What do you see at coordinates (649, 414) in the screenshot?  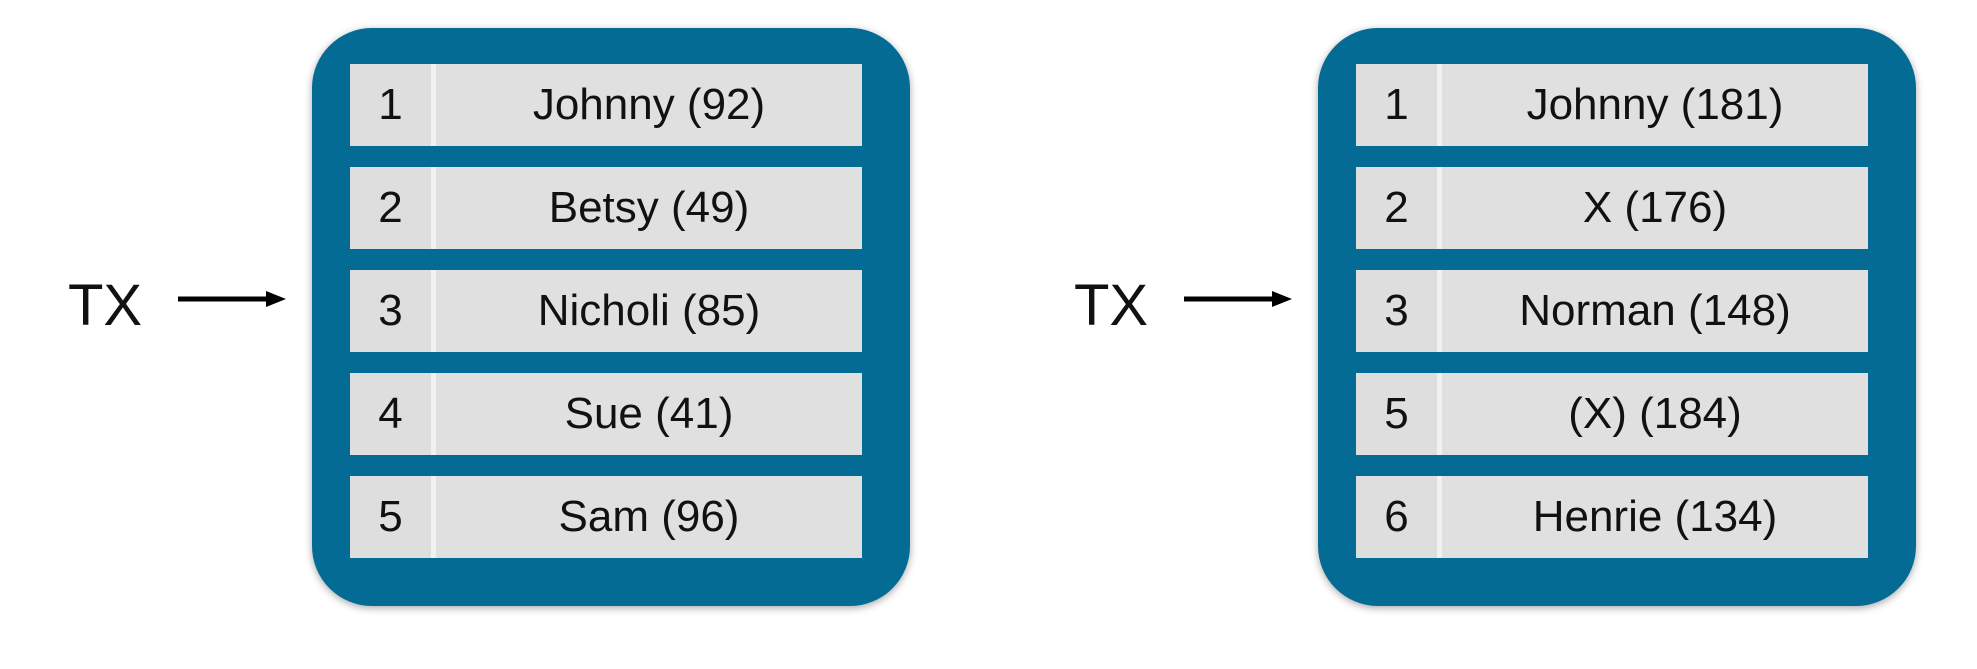 I see `row-value: Sue (41)` at bounding box center [649, 414].